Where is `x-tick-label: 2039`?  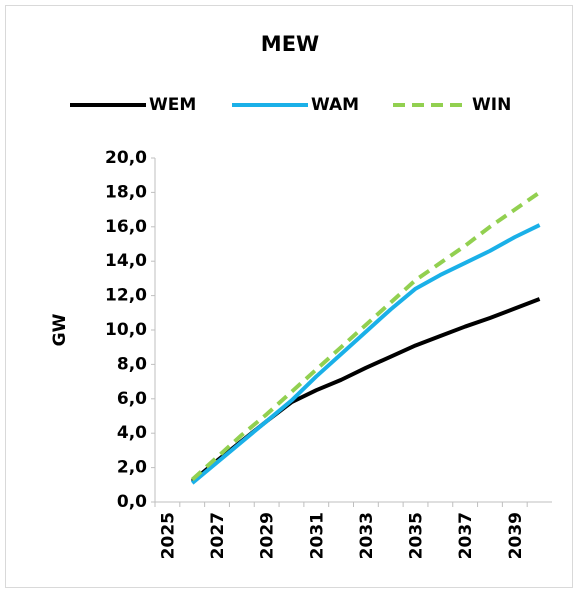
x-tick-label: 2039 is located at coordinates (516, 535).